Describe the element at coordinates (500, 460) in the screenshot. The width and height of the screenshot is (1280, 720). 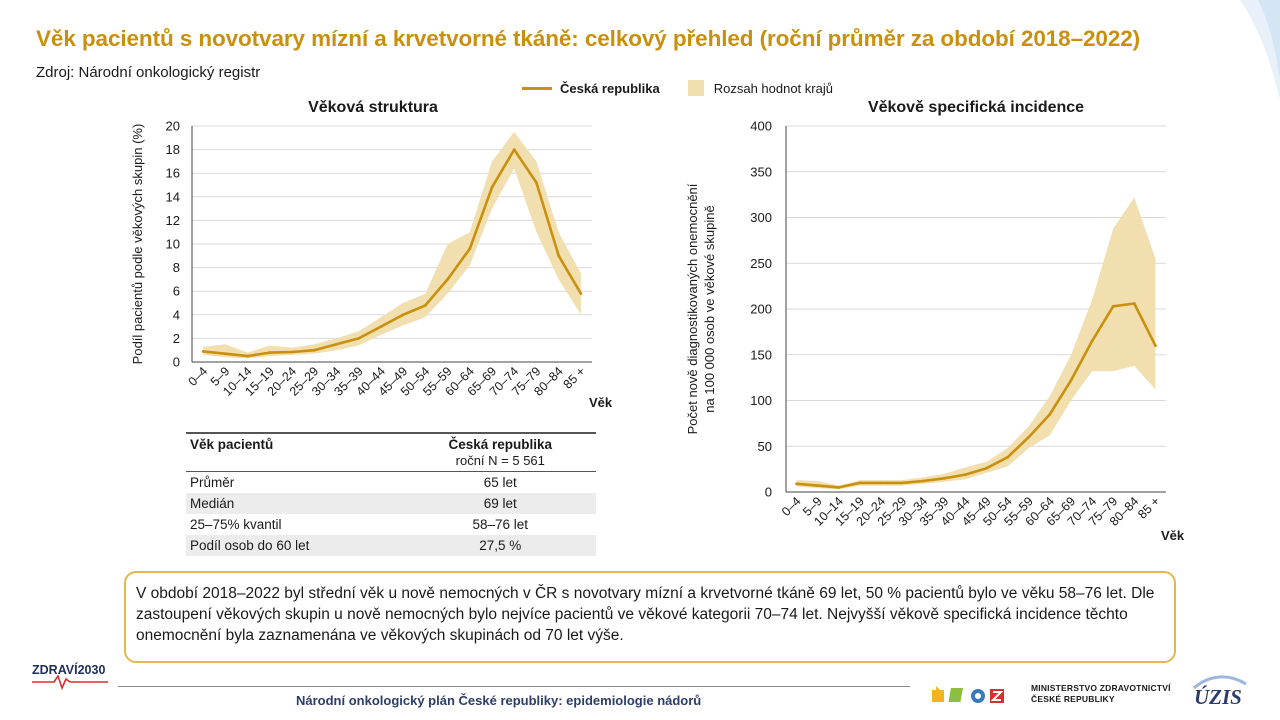
I see `stats-subheader: roční N = 5 561` at that location.